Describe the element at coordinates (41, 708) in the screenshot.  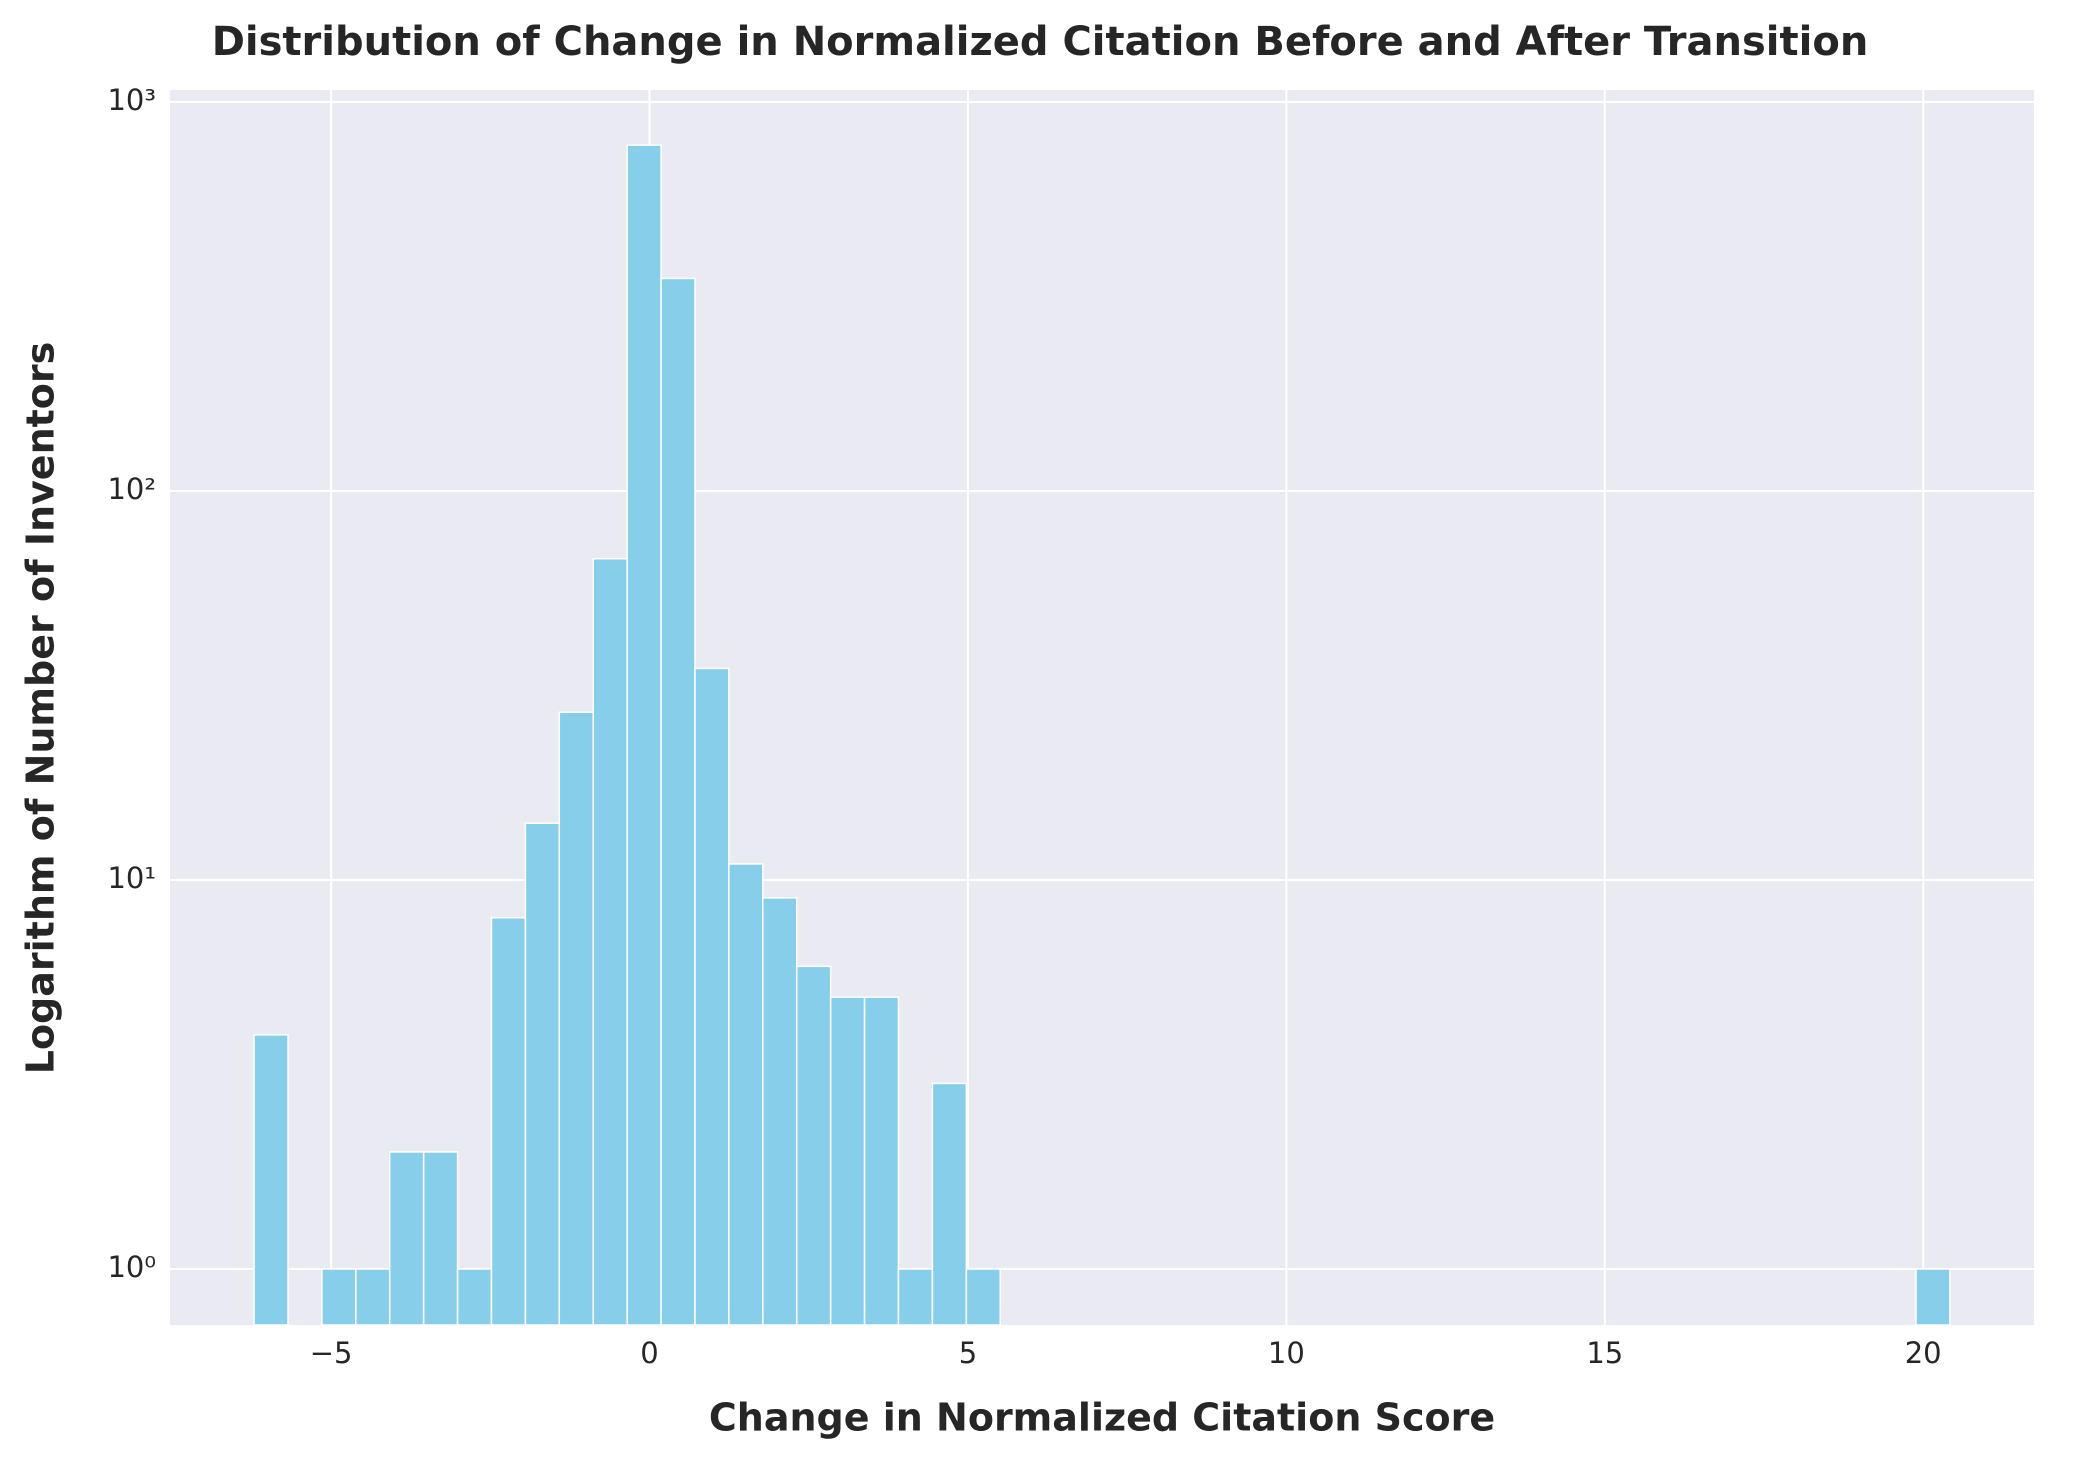
I see `y-axis-label: Logarithm of Number of Inventors` at that location.